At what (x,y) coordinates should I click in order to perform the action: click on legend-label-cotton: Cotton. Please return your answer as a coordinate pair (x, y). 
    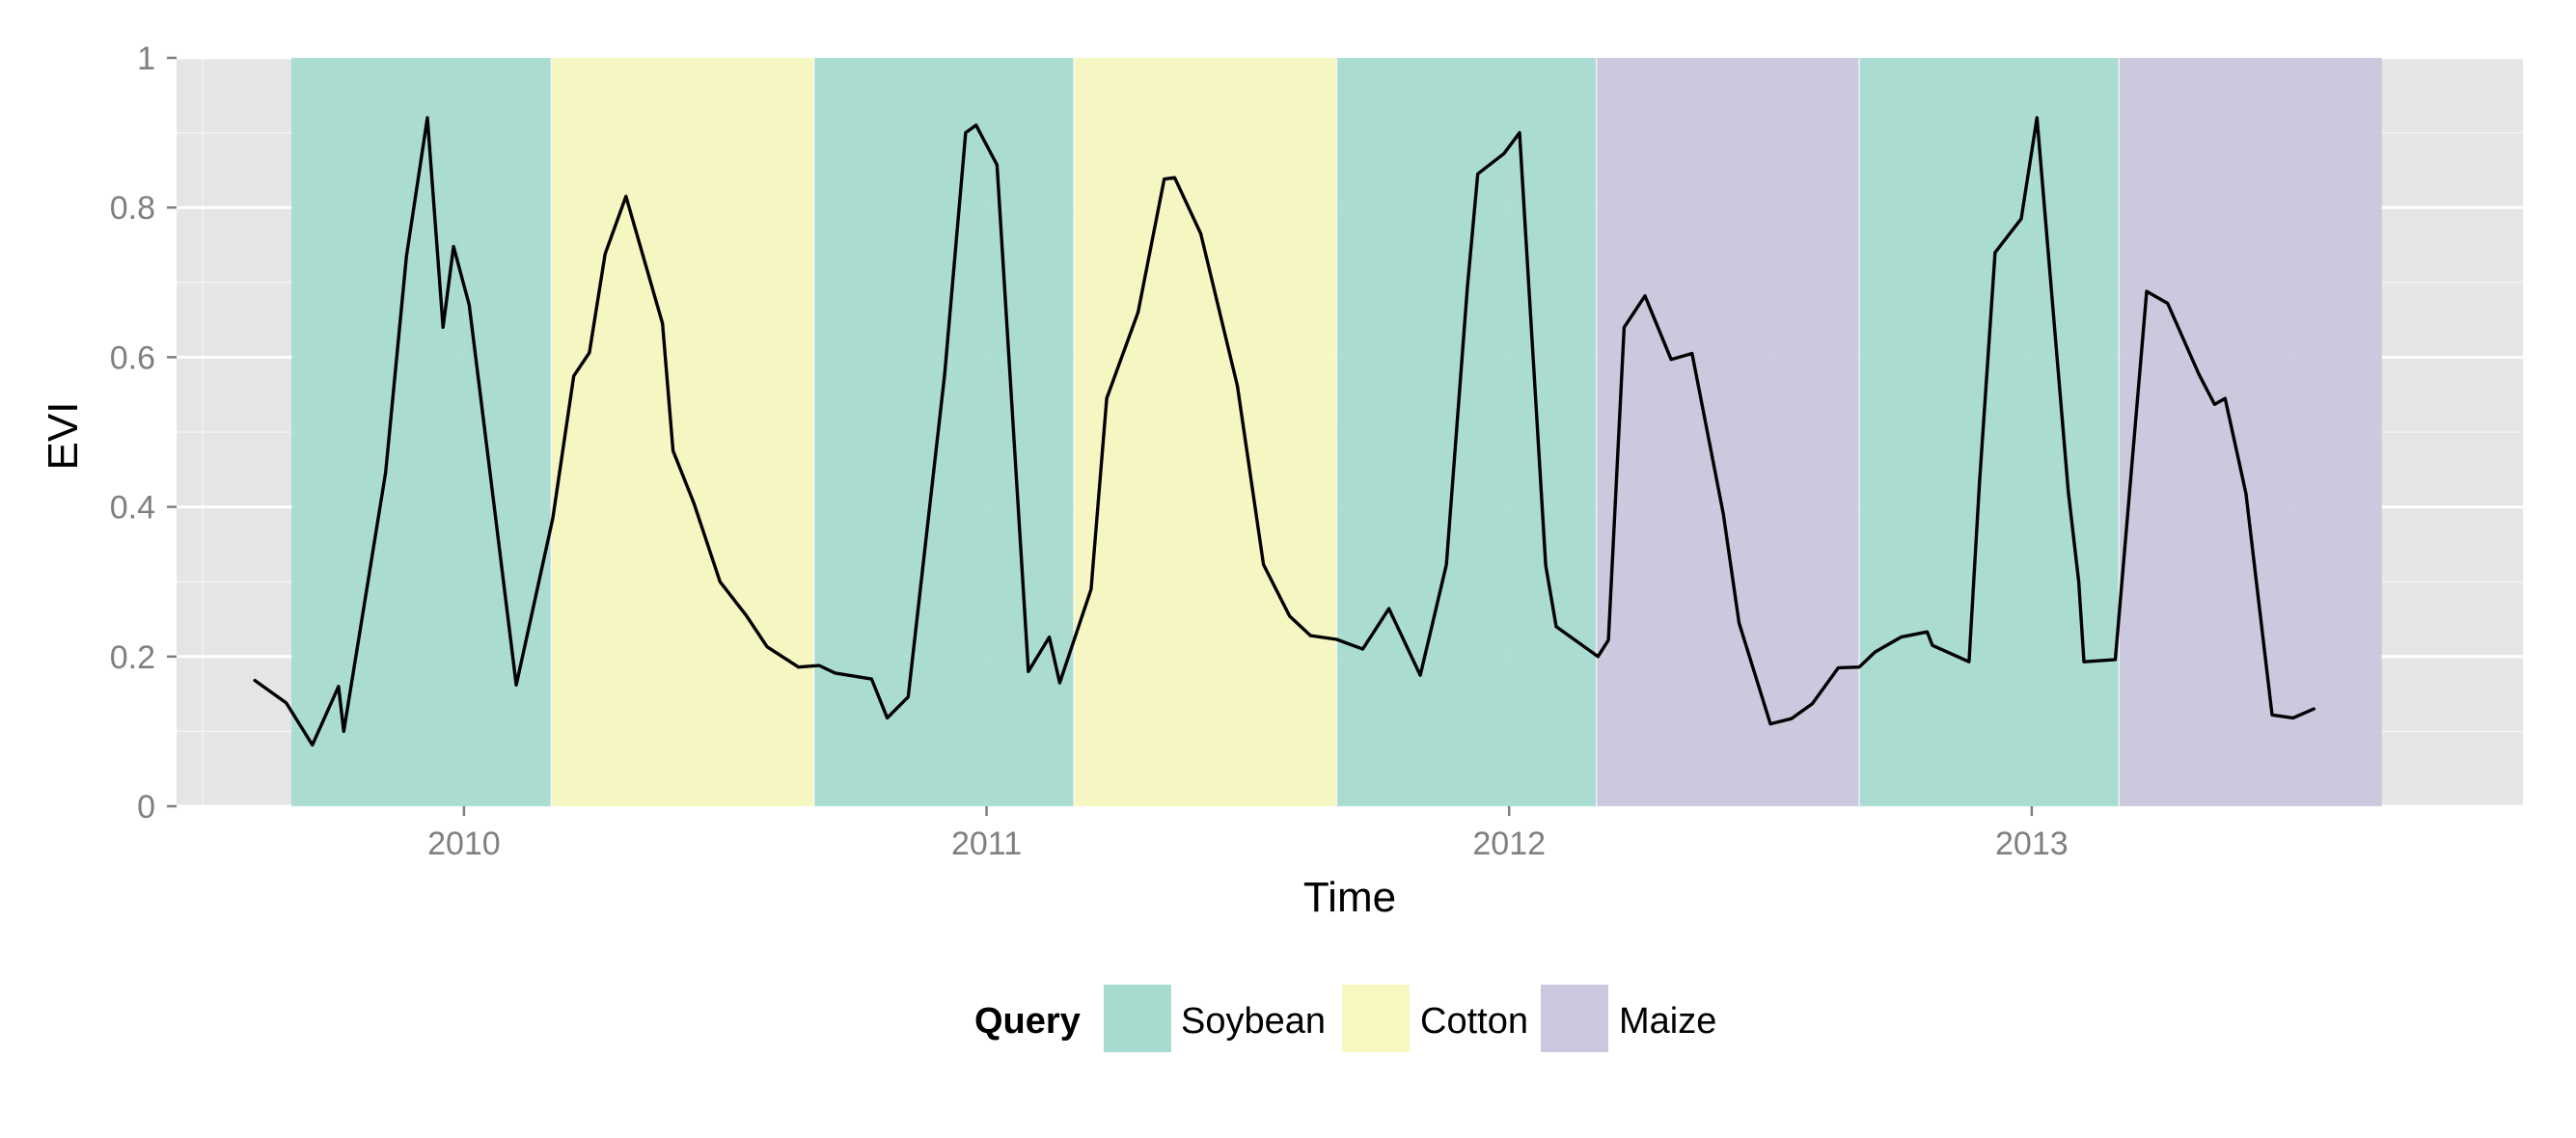
    Looking at the image, I should click on (1474, 1022).